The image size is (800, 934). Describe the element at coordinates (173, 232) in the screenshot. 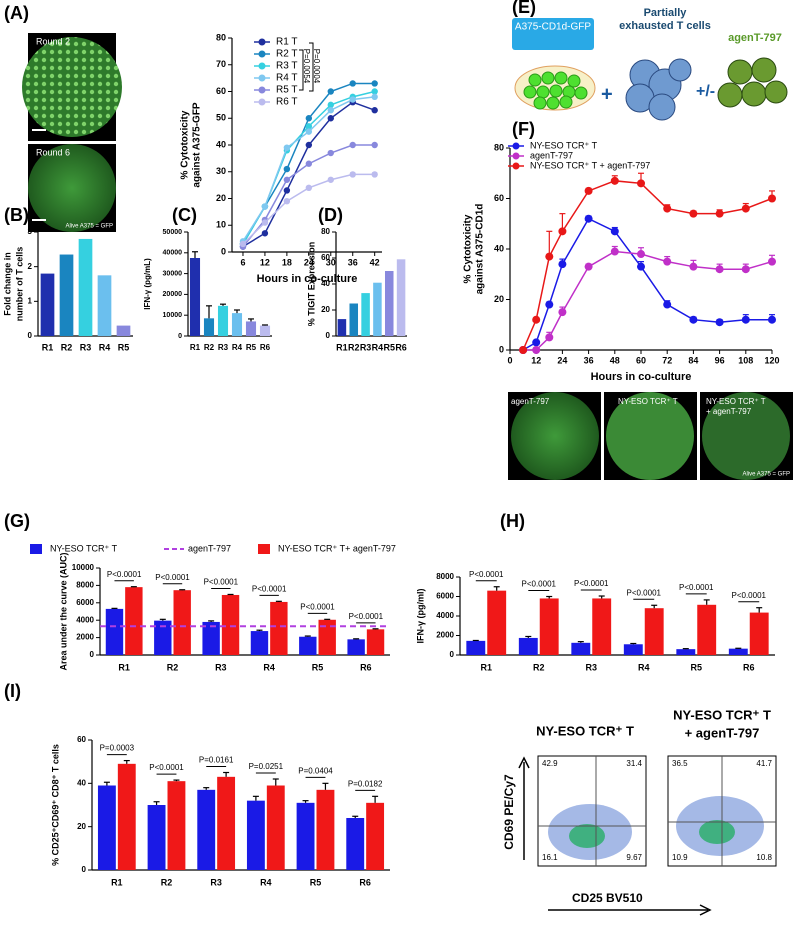

I see `y-tick-label: 50000` at that location.